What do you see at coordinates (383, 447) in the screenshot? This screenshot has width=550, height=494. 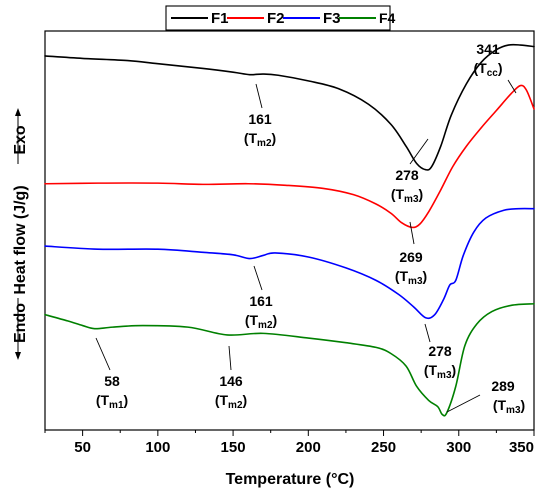 I see `x-tick-label-250: 250` at bounding box center [383, 447].